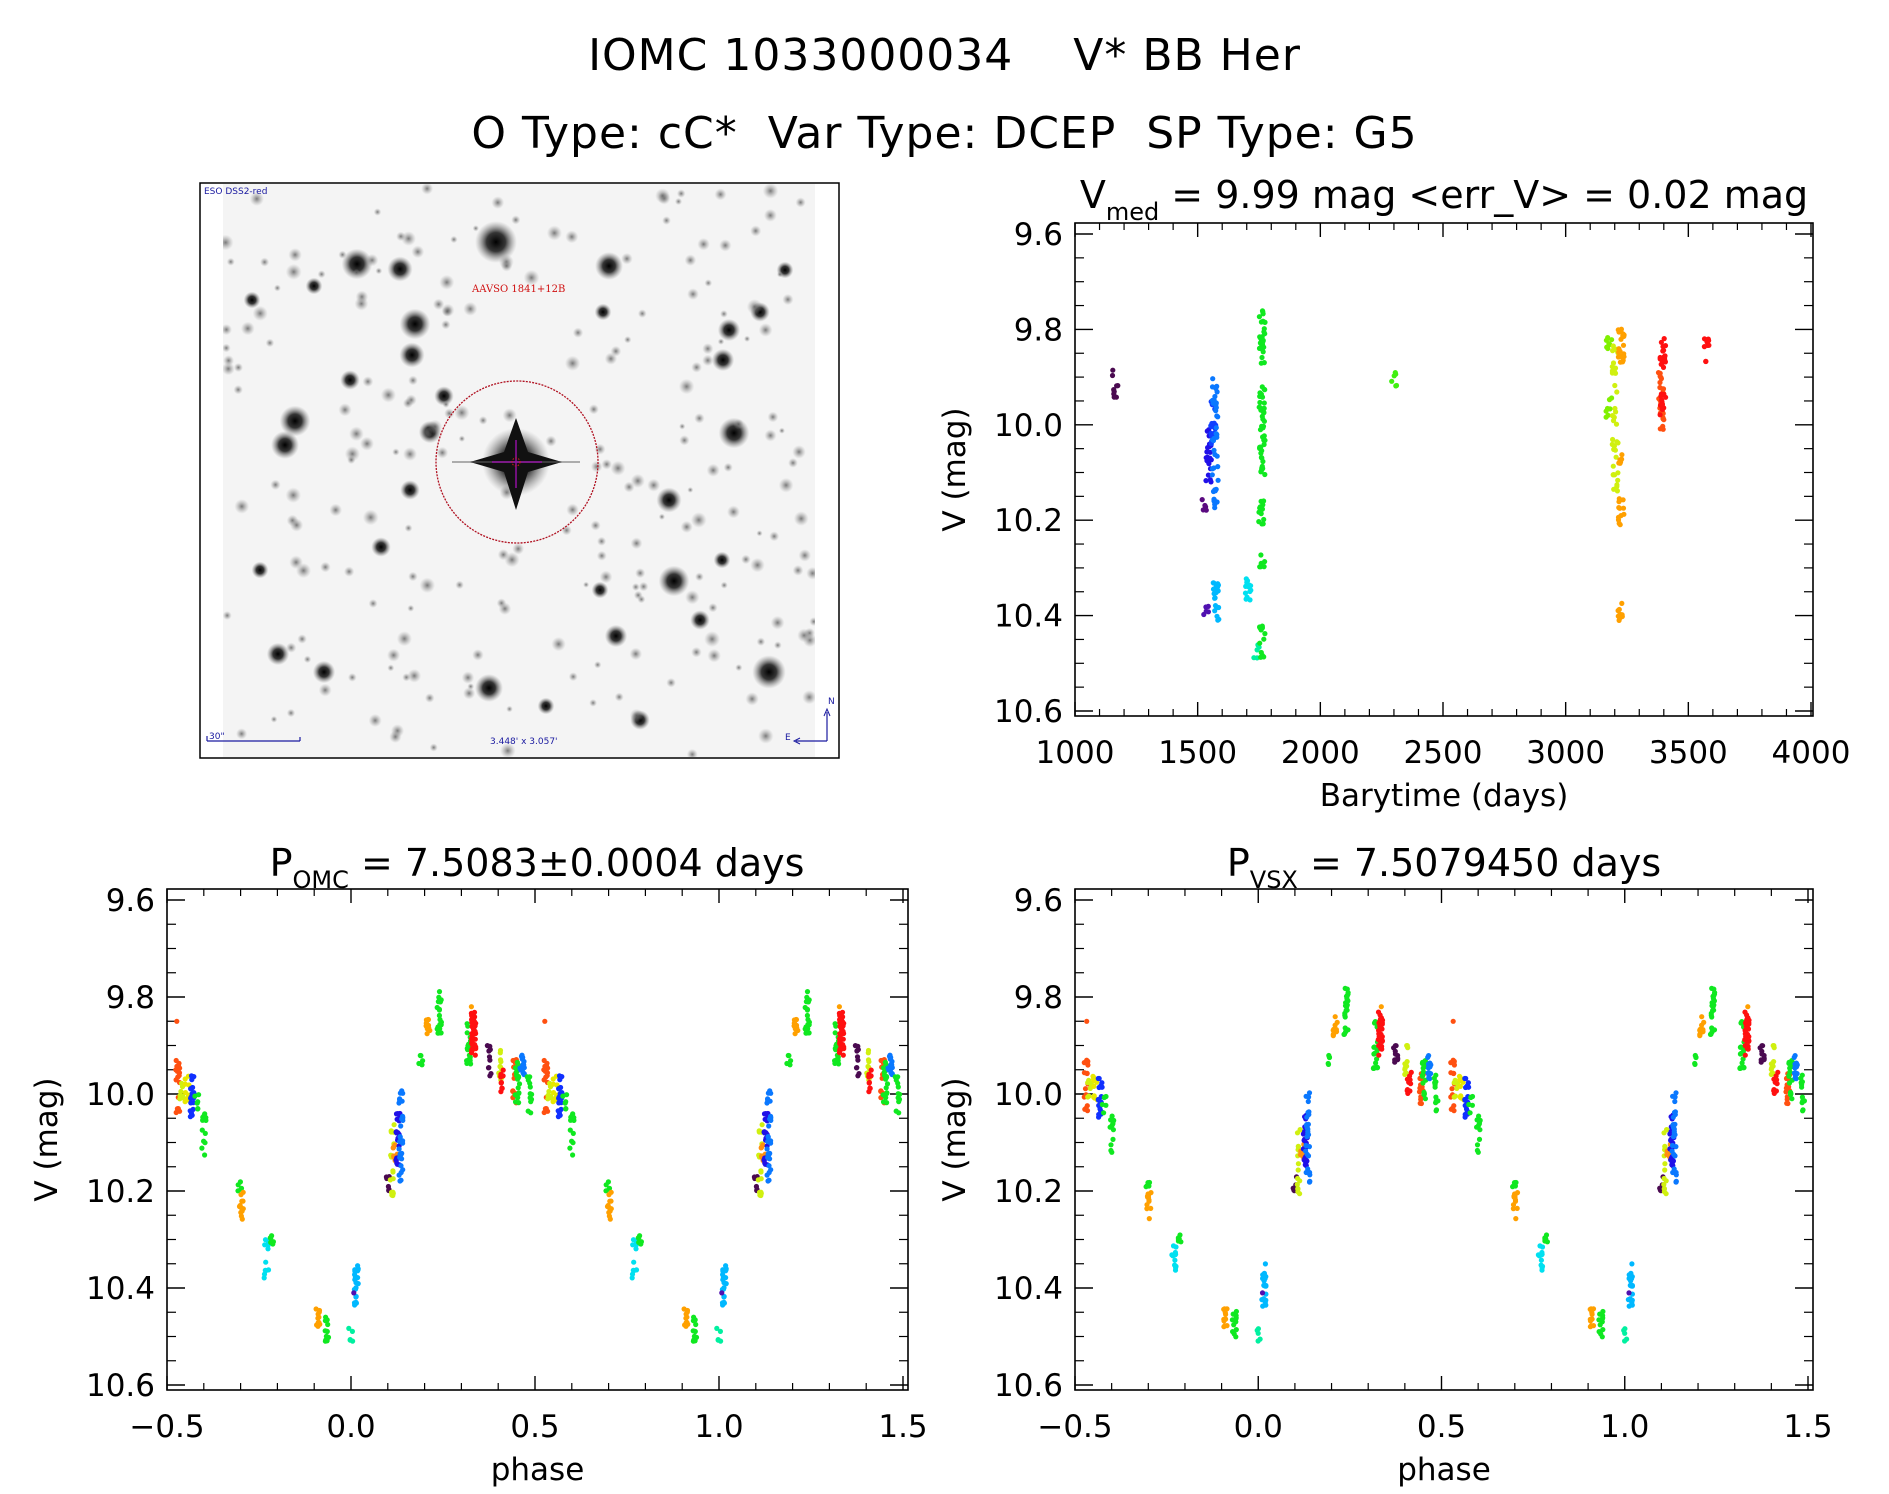 The width and height of the screenshot is (1889, 1494). Describe the element at coordinates (1038, 998) in the screenshot. I see `y-tick-label: 9.8` at that location.